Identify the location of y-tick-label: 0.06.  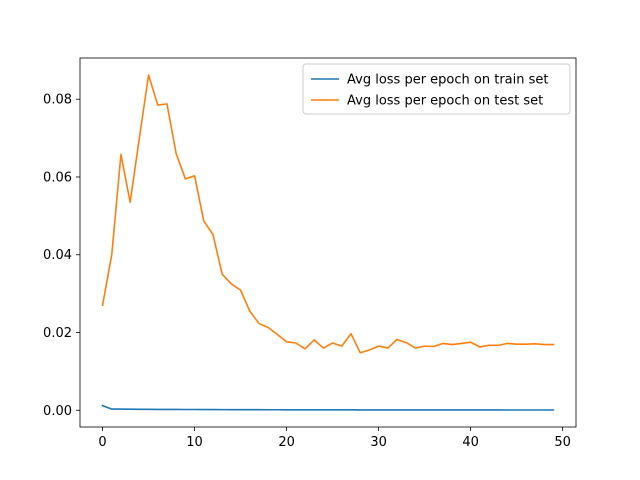
(57, 177).